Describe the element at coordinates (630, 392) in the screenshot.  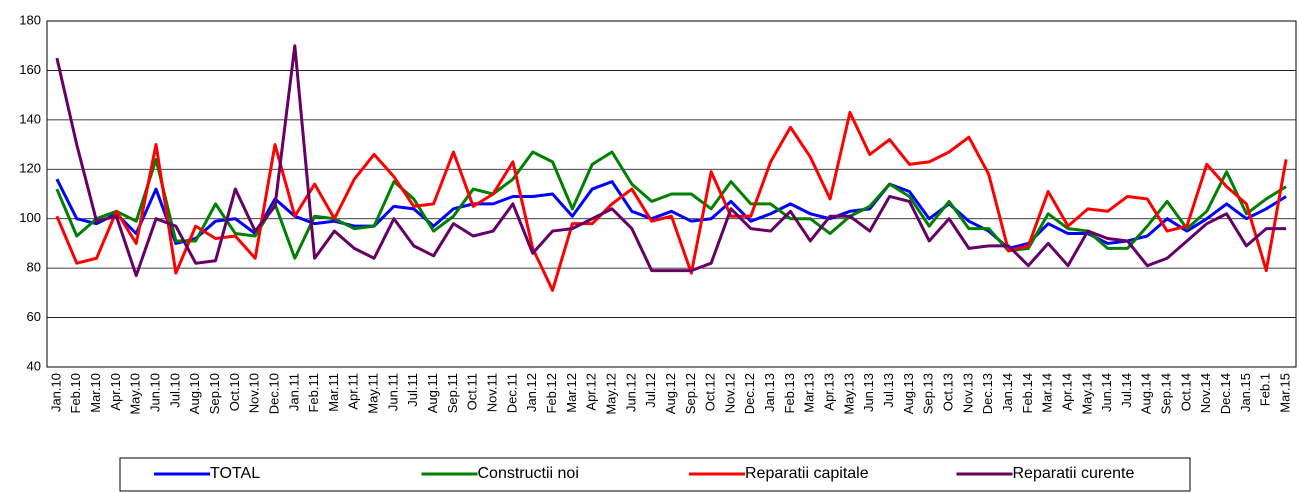
I see `x-tick-label: Jun.12` at that location.